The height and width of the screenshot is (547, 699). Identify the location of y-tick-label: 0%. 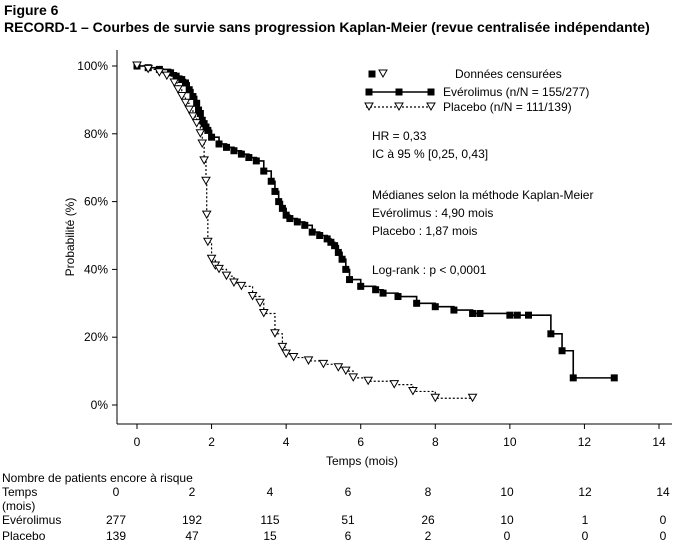
(100, 405).